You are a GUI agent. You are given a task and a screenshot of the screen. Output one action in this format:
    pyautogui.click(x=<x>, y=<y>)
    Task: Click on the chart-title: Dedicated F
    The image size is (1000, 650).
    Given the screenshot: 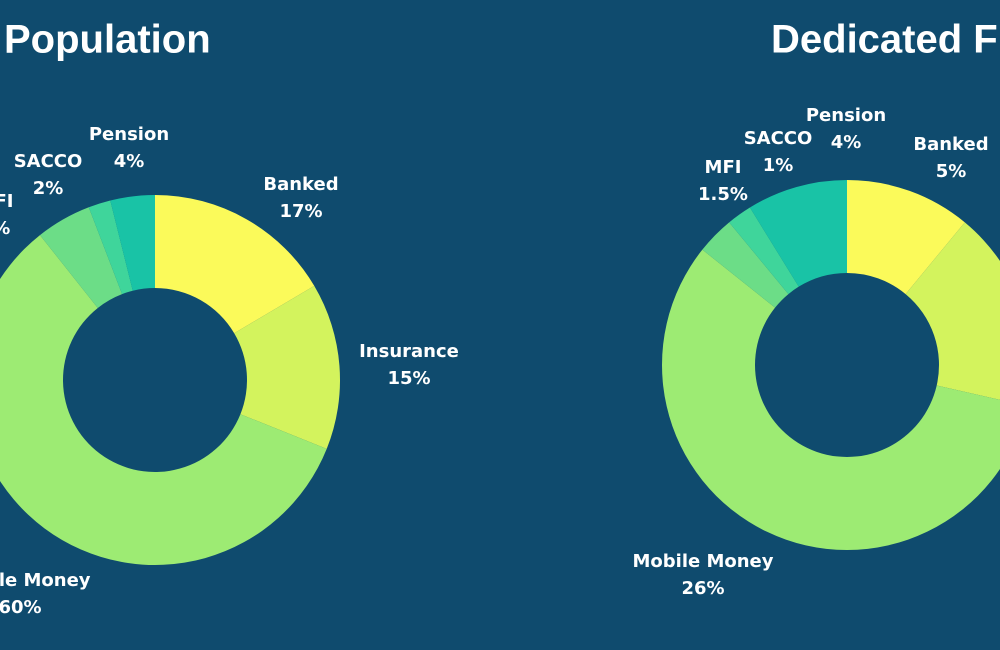 What is the action you would take?
    pyautogui.click(x=884, y=40)
    